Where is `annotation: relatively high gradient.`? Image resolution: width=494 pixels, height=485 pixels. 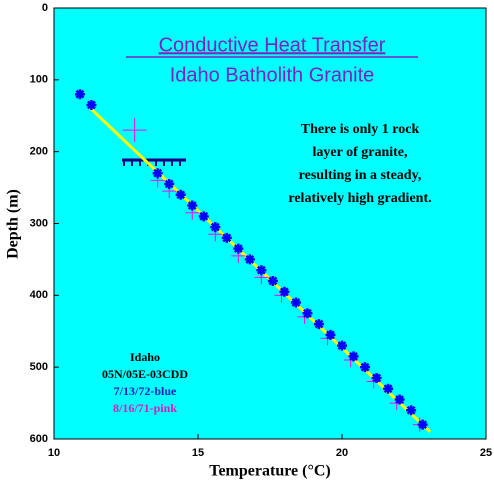
annotation: relatively high gradient. is located at coordinates (359, 198).